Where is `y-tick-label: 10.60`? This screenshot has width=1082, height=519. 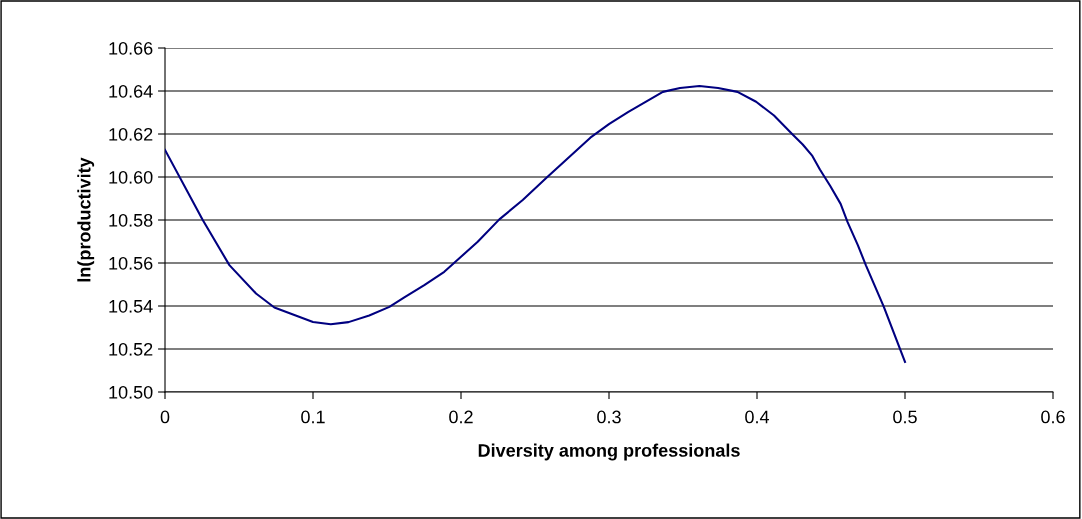
y-tick-label: 10.60 is located at coordinates (131, 177).